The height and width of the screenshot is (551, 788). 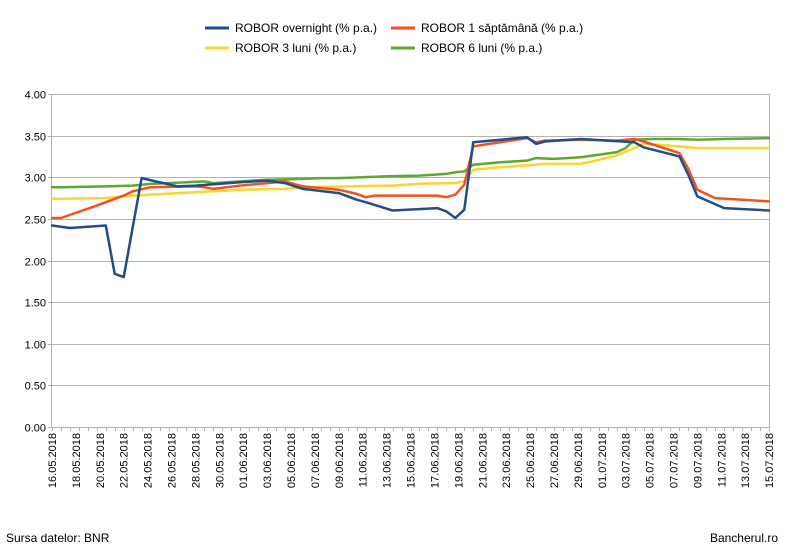 I want to click on x-tick-label: 05.07.2018, so click(x=651, y=460).